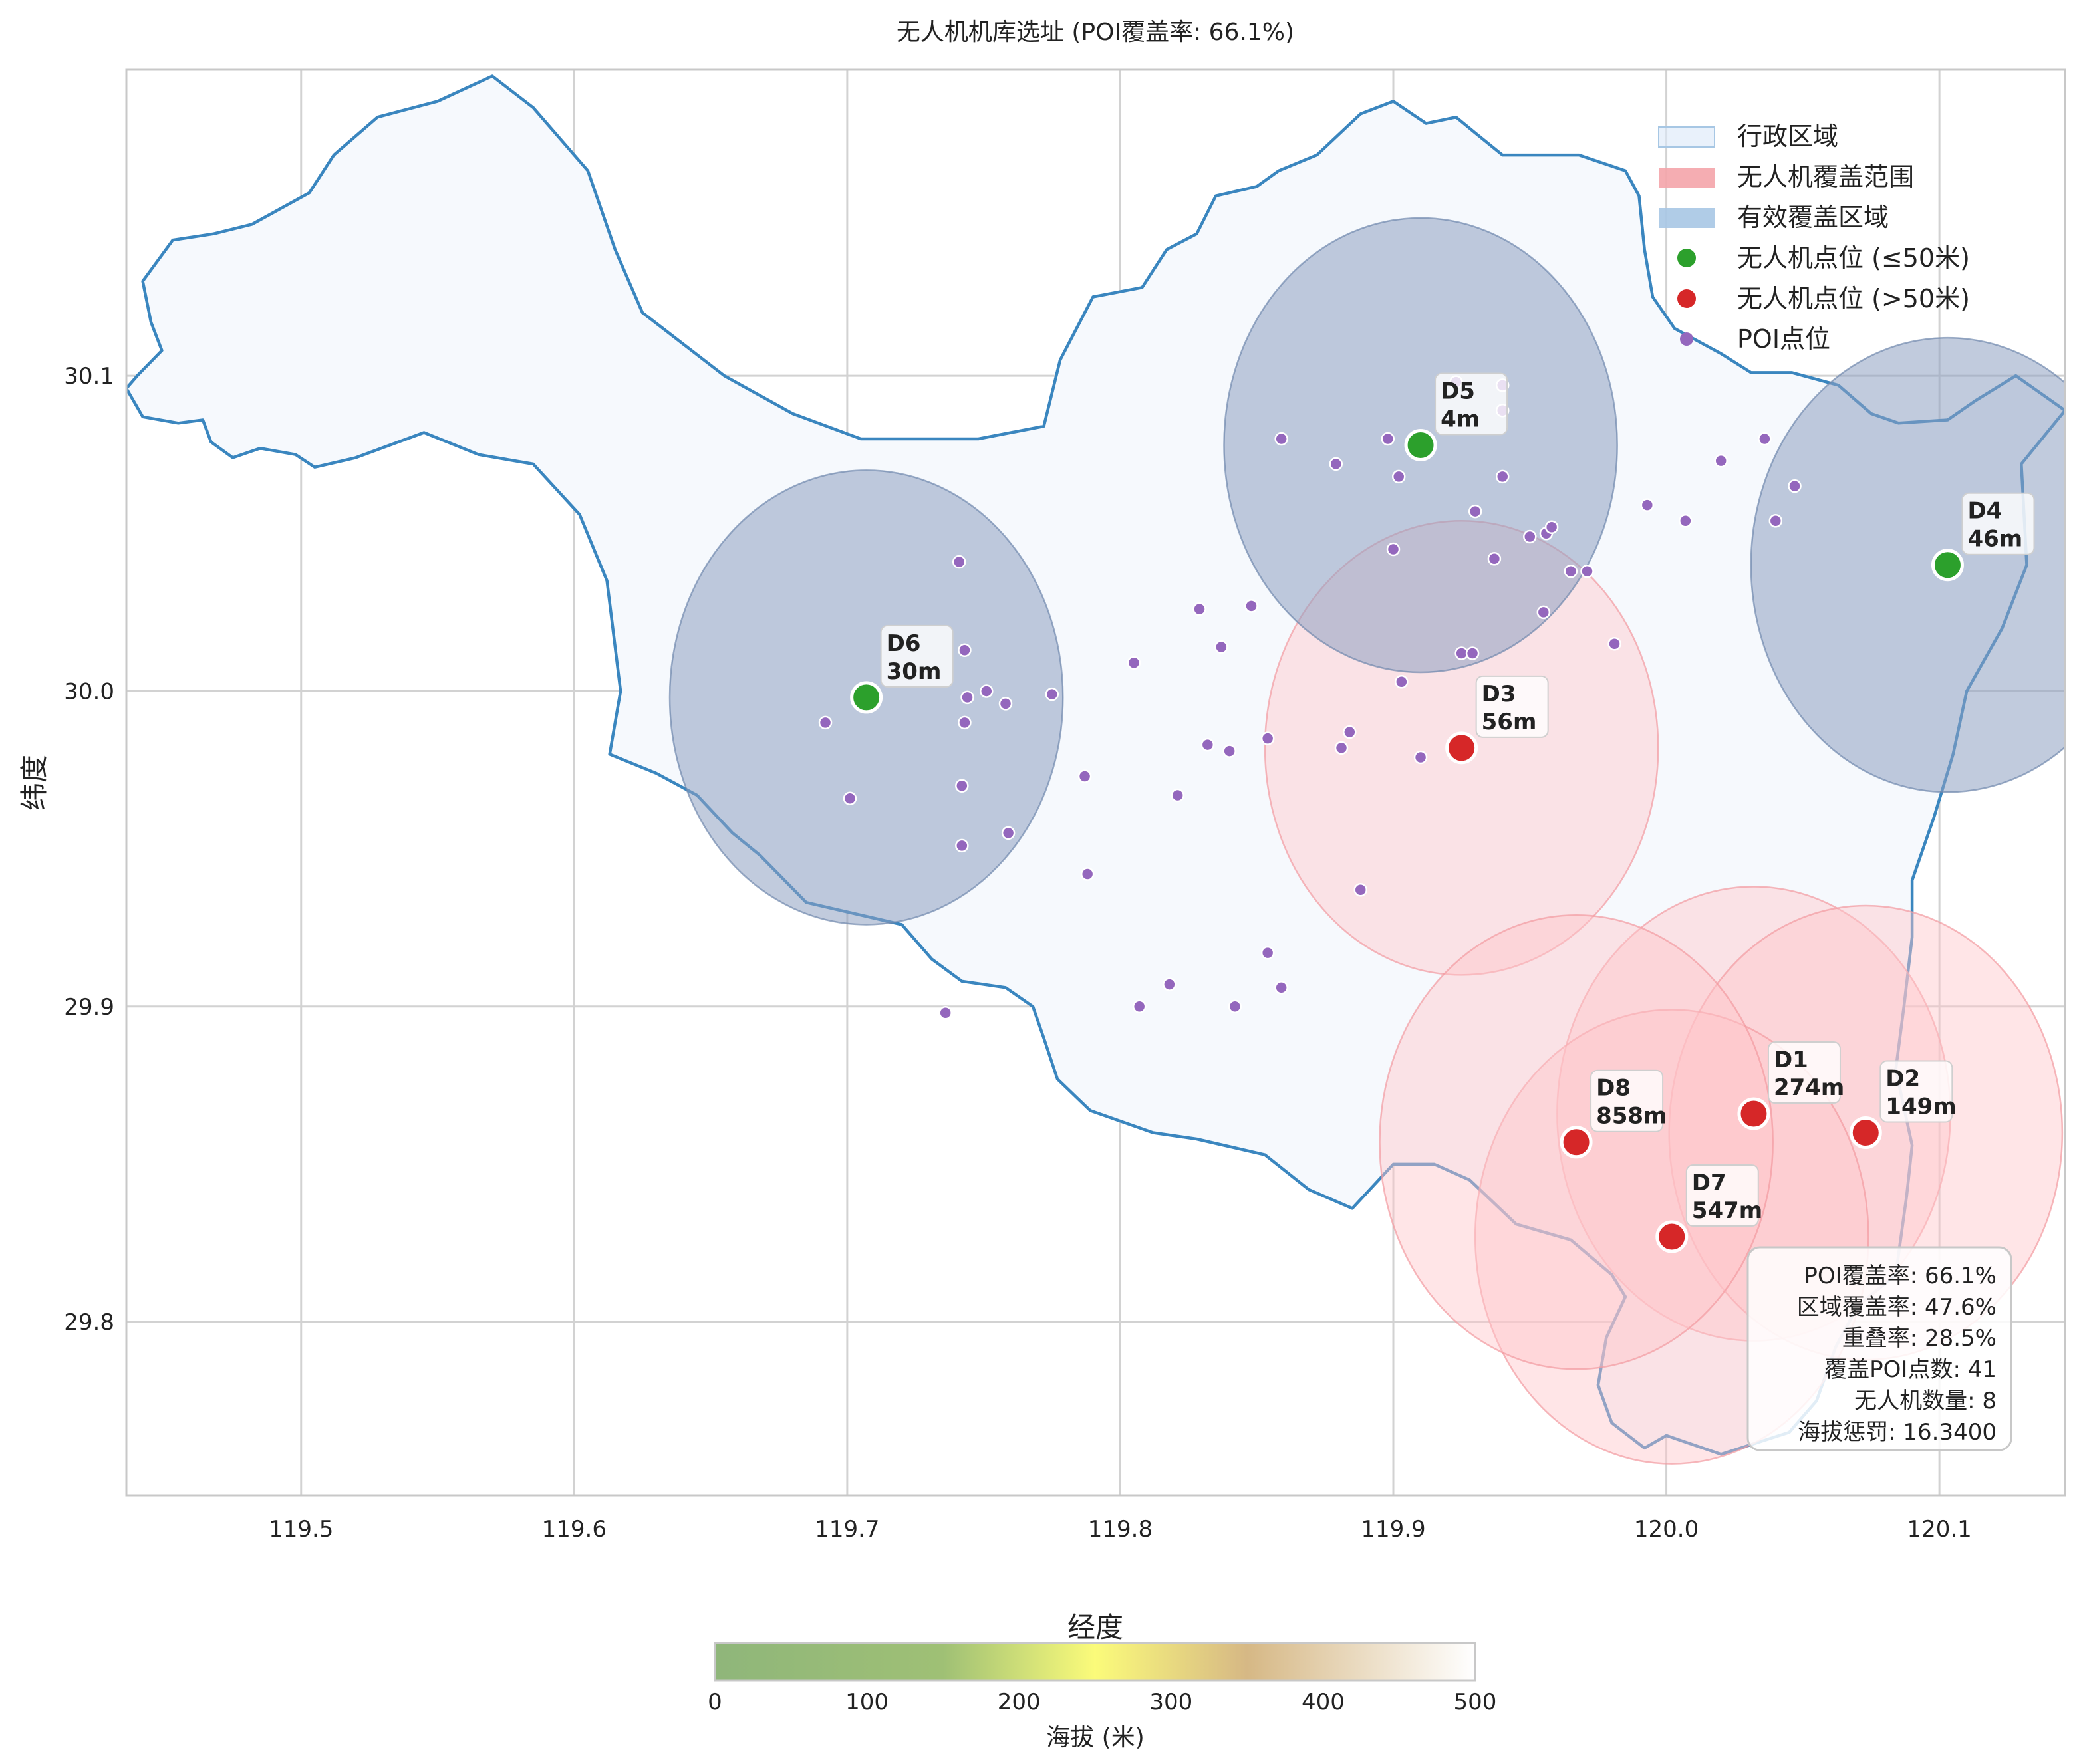 This screenshot has width=2075, height=1764. Describe the element at coordinates (89, 1008) in the screenshot. I see `y-tick-label: 29.9` at that location.